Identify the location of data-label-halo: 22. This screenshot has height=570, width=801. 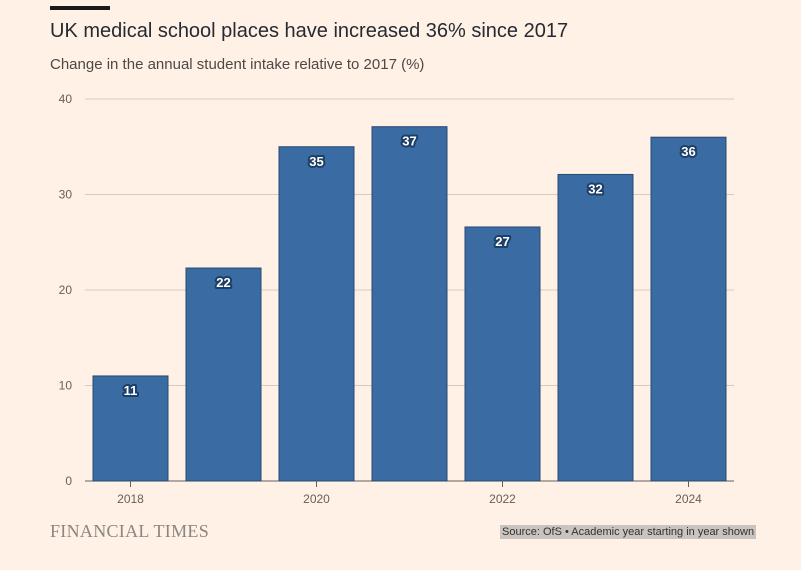
(223, 282).